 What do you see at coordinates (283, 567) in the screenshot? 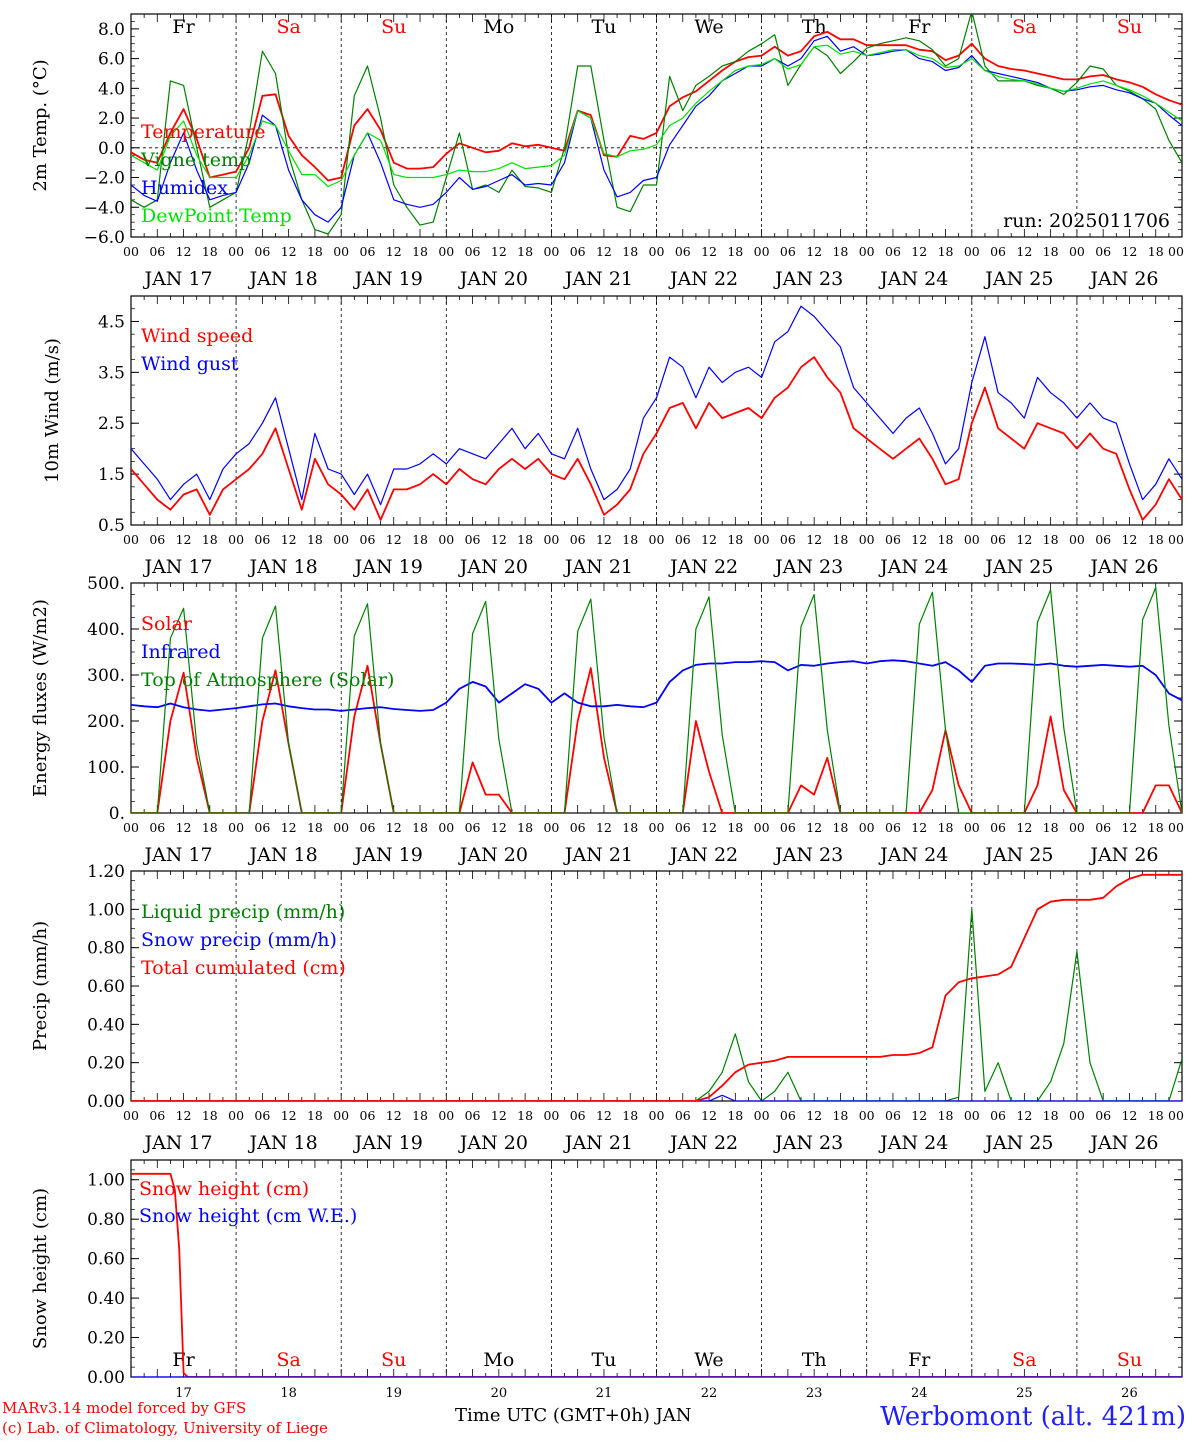
I see `date-label: JAN 18` at bounding box center [283, 567].